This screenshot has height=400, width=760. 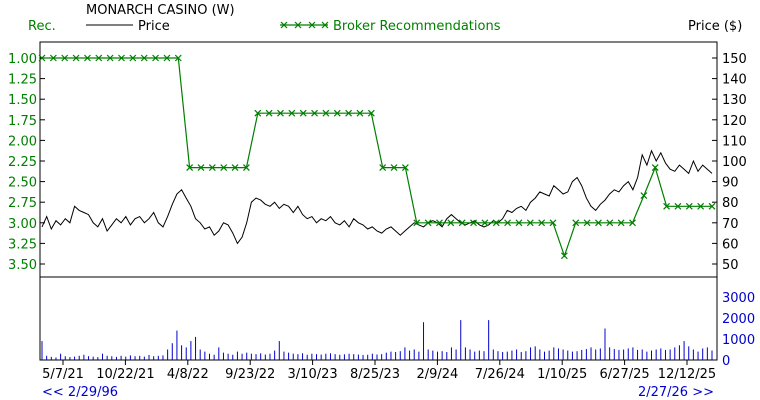 I want to click on chart-title: MONARCH CASINO (W), so click(x=160, y=10).